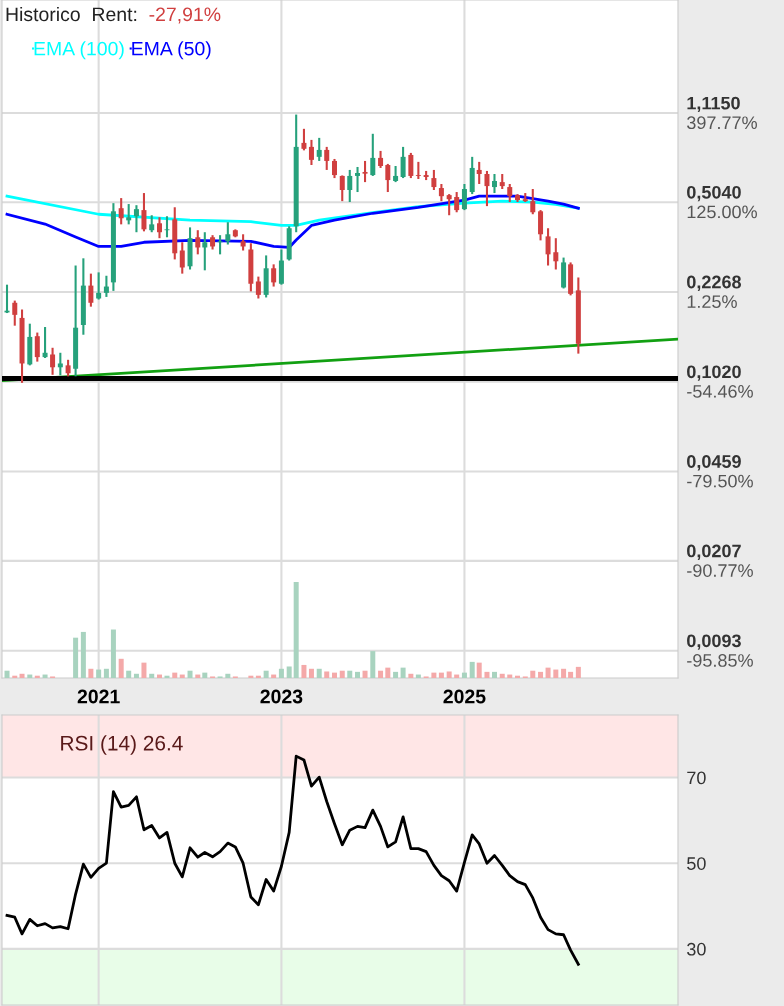 This screenshot has width=784, height=1006. I want to click on chart-subtitle: -27,91%, so click(185, 15).